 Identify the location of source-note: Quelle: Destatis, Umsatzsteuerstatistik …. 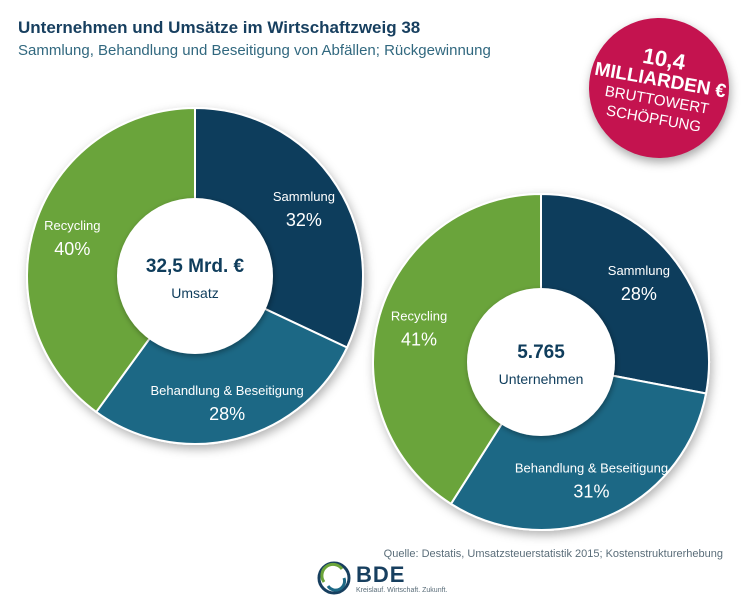
(553, 554).